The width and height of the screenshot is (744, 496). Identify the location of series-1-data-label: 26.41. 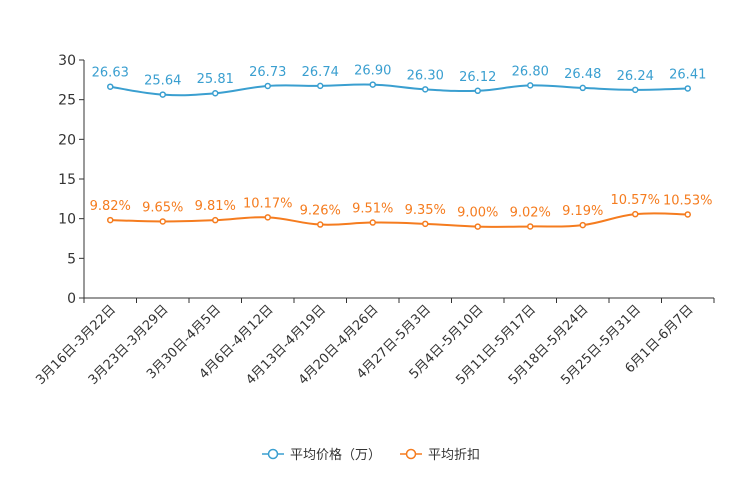
(687, 74).